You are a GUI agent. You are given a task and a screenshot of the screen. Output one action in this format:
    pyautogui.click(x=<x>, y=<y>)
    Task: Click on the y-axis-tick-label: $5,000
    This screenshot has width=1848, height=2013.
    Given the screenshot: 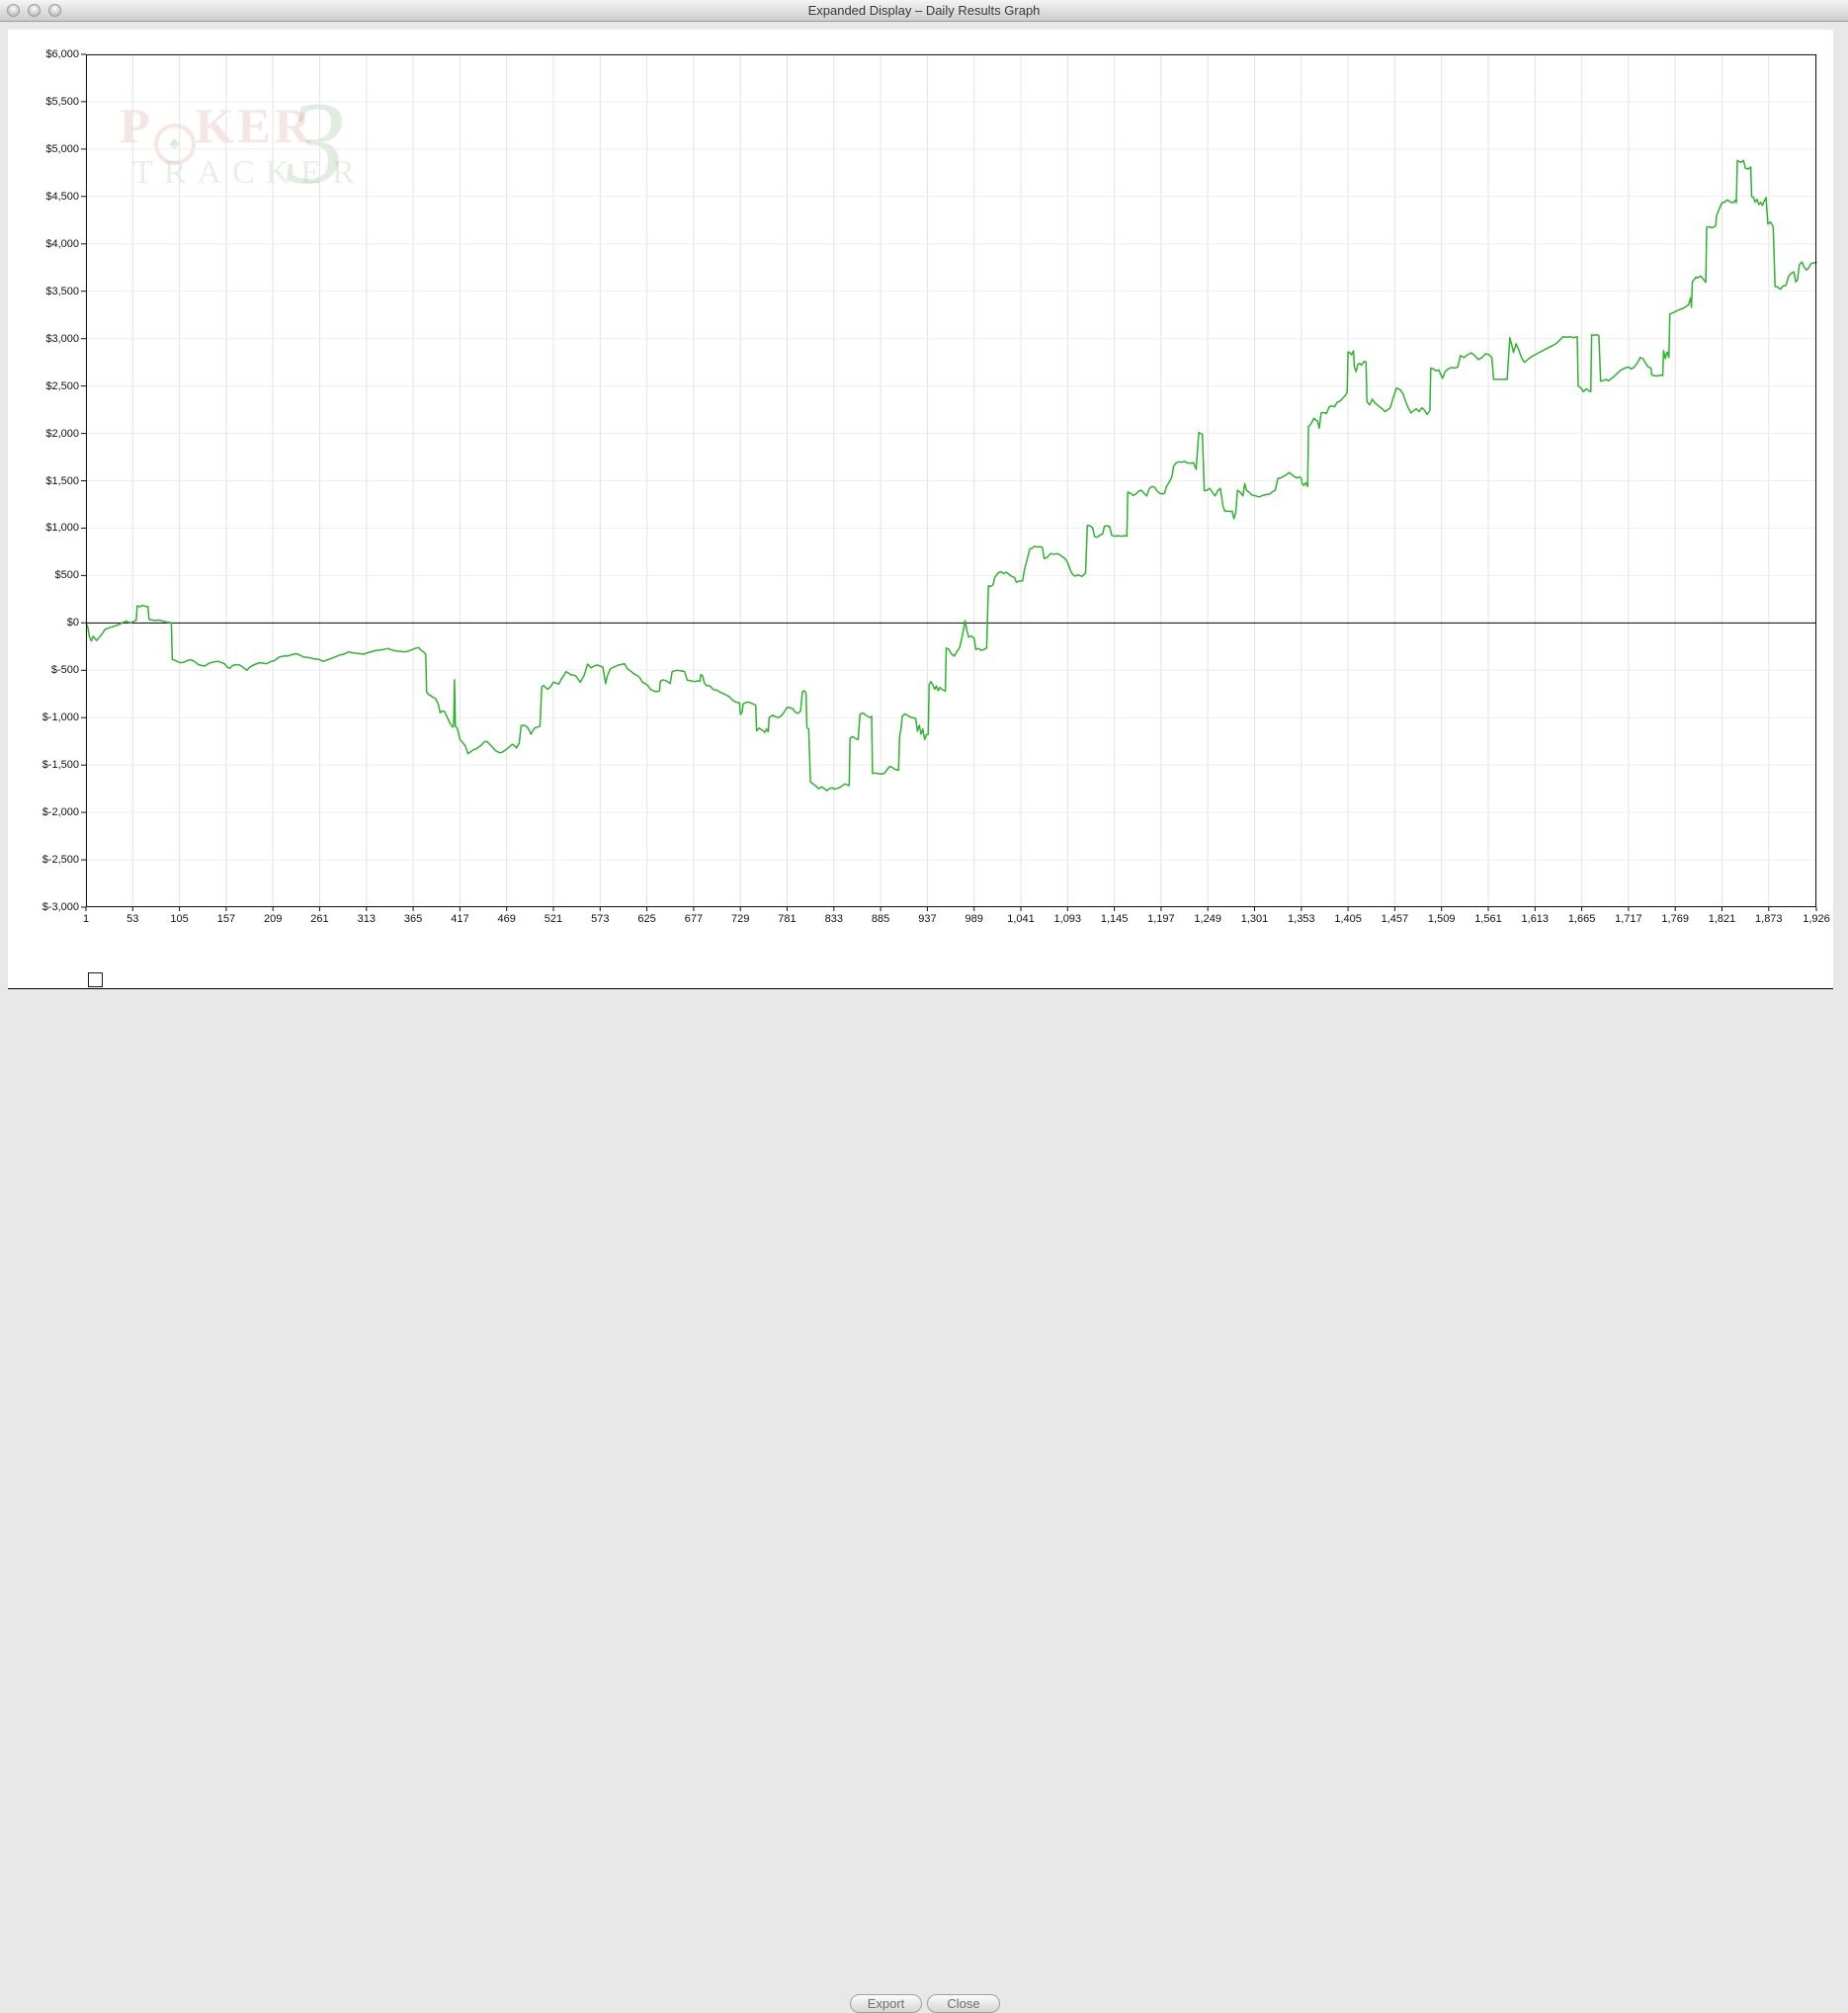 What is the action you would take?
    pyautogui.click(x=41, y=149)
    